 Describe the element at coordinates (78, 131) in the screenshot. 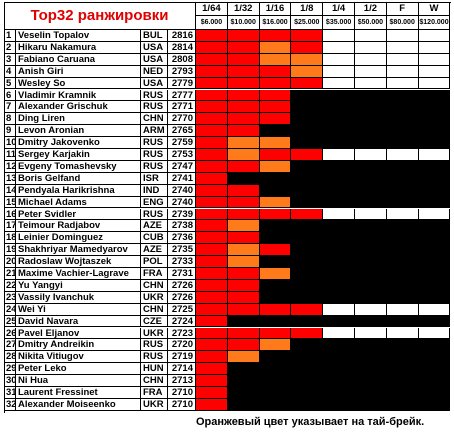

I see `player-name: Levon Aronian` at that location.